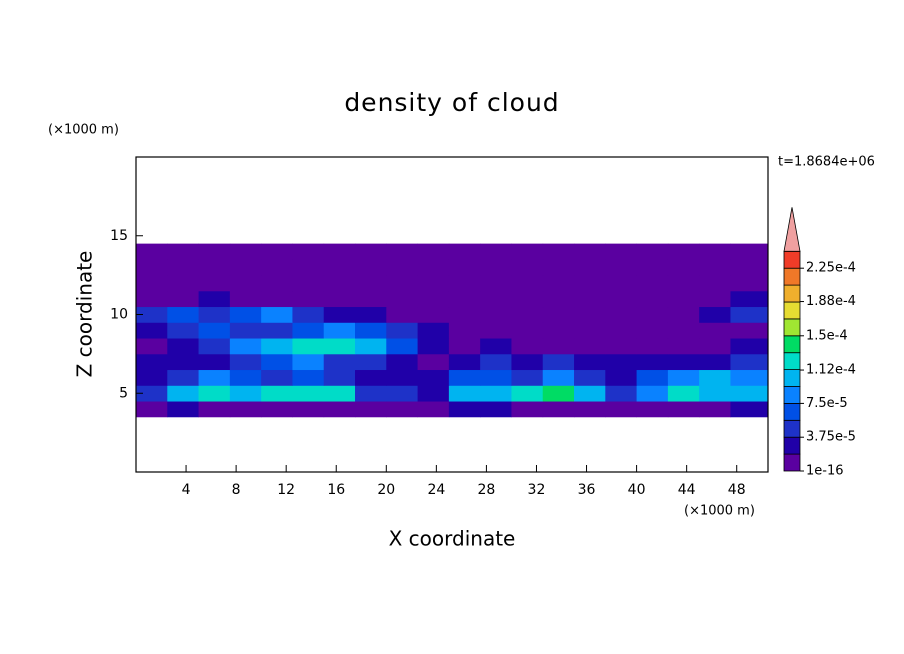  Describe the element at coordinates (386, 490) in the screenshot. I see `x-tick-label: 20` at that location.